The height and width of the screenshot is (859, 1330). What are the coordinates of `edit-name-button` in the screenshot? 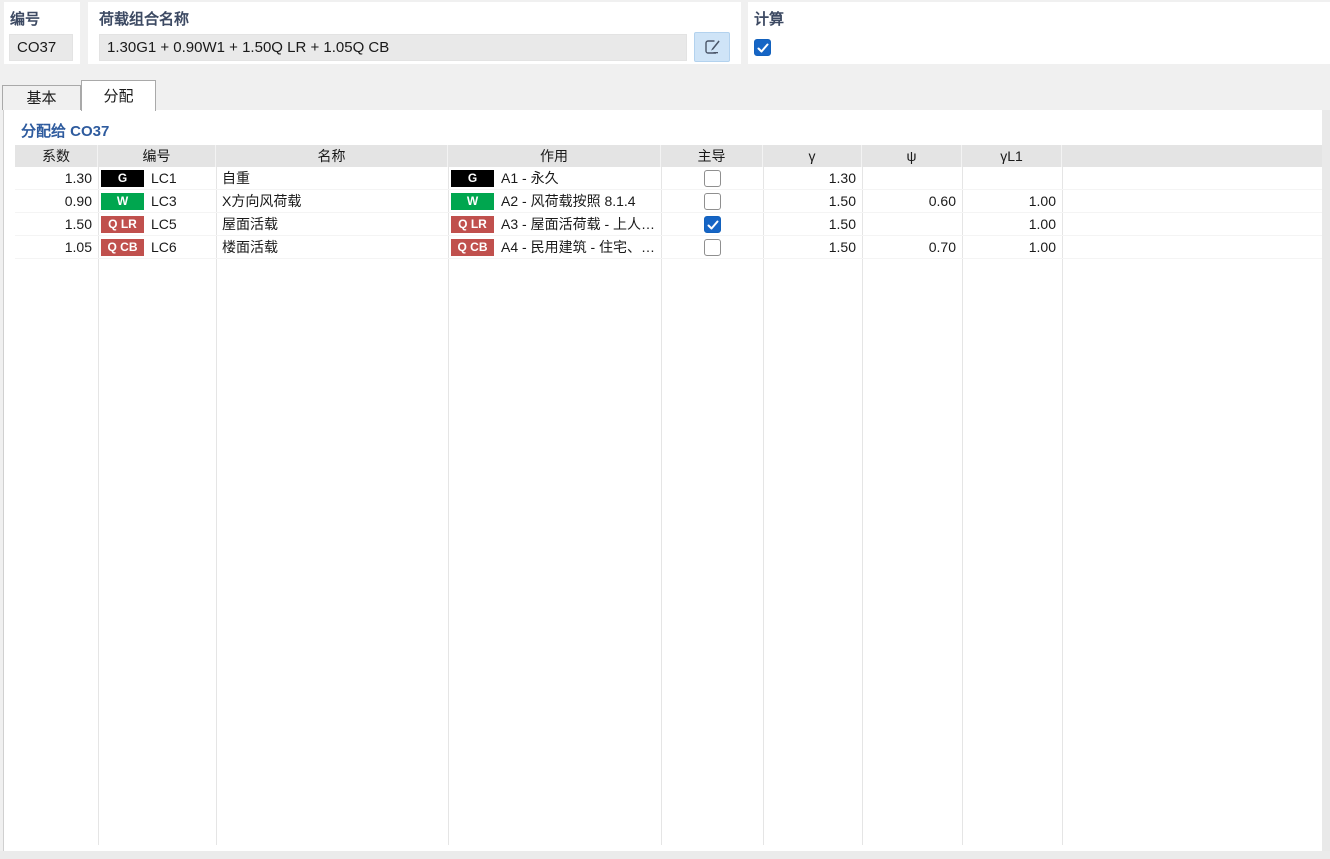 It's located at (712, 47).